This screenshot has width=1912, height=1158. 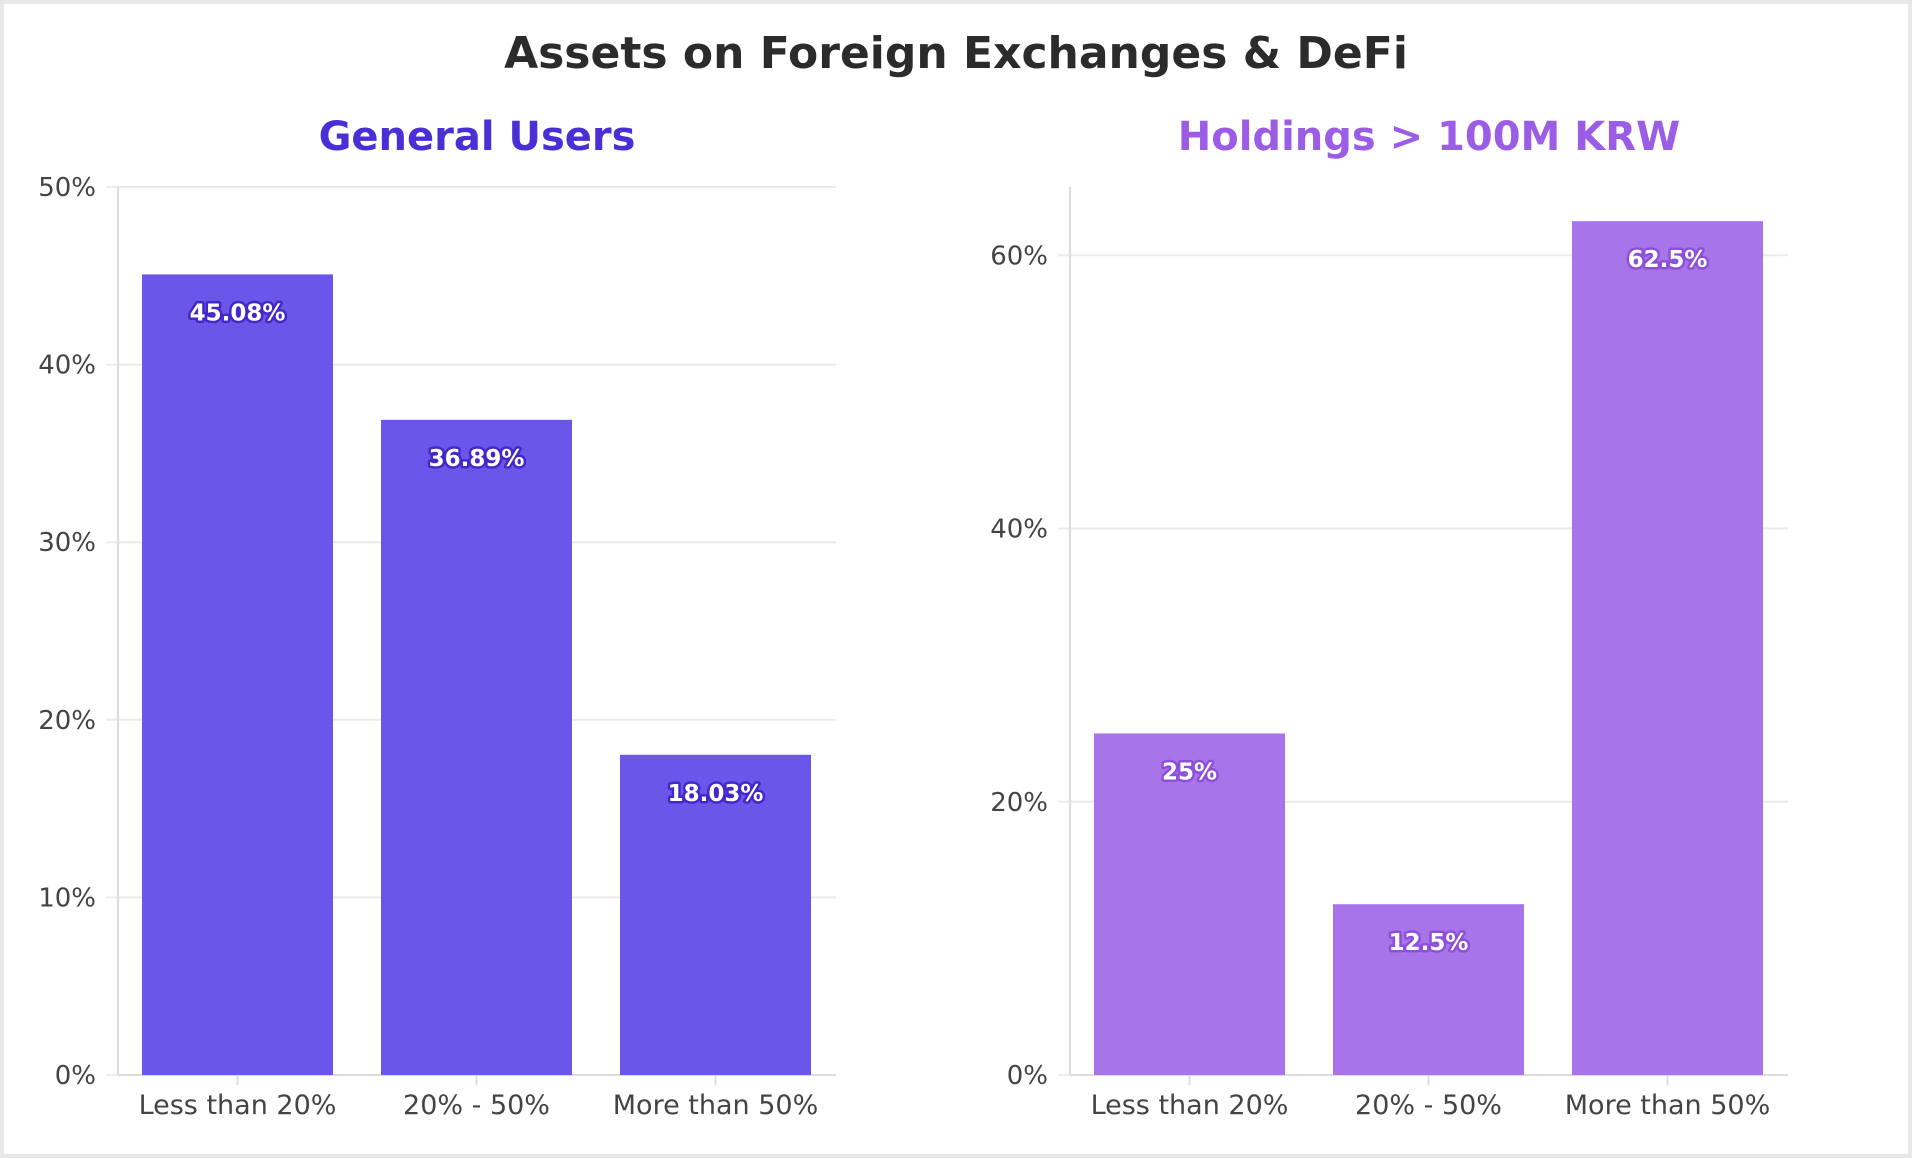 What do you see at coordinates (1668, 260) in the screenshot?
I see `data-label: 62.5%` at bounding box center [1668, 260].